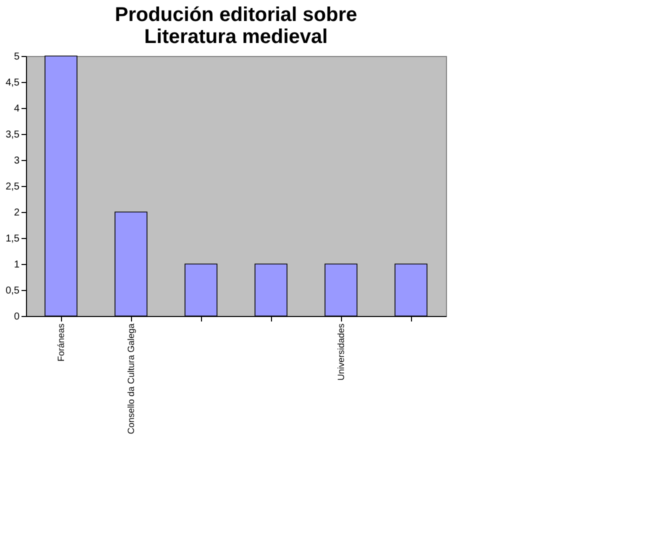 Image resolution: width=658 pixels, height=533 pixels. I want to click on x-tick-label: Consello da Cultura Galega, so click(131, 379).